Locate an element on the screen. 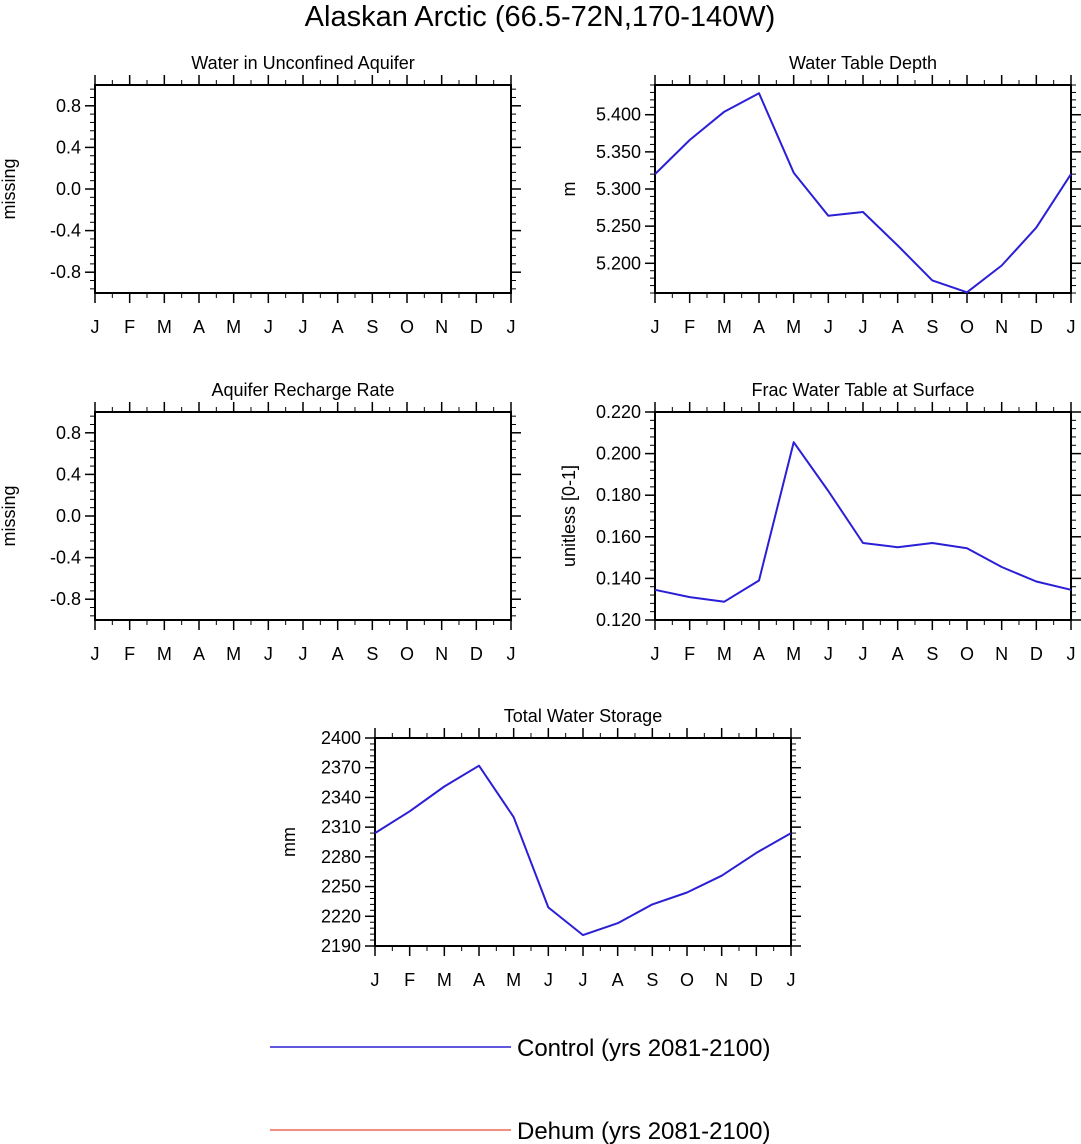 This screenshot has width=1081, height=1144. plot-title: Water Table Depth is located at coordinates (863, 63).